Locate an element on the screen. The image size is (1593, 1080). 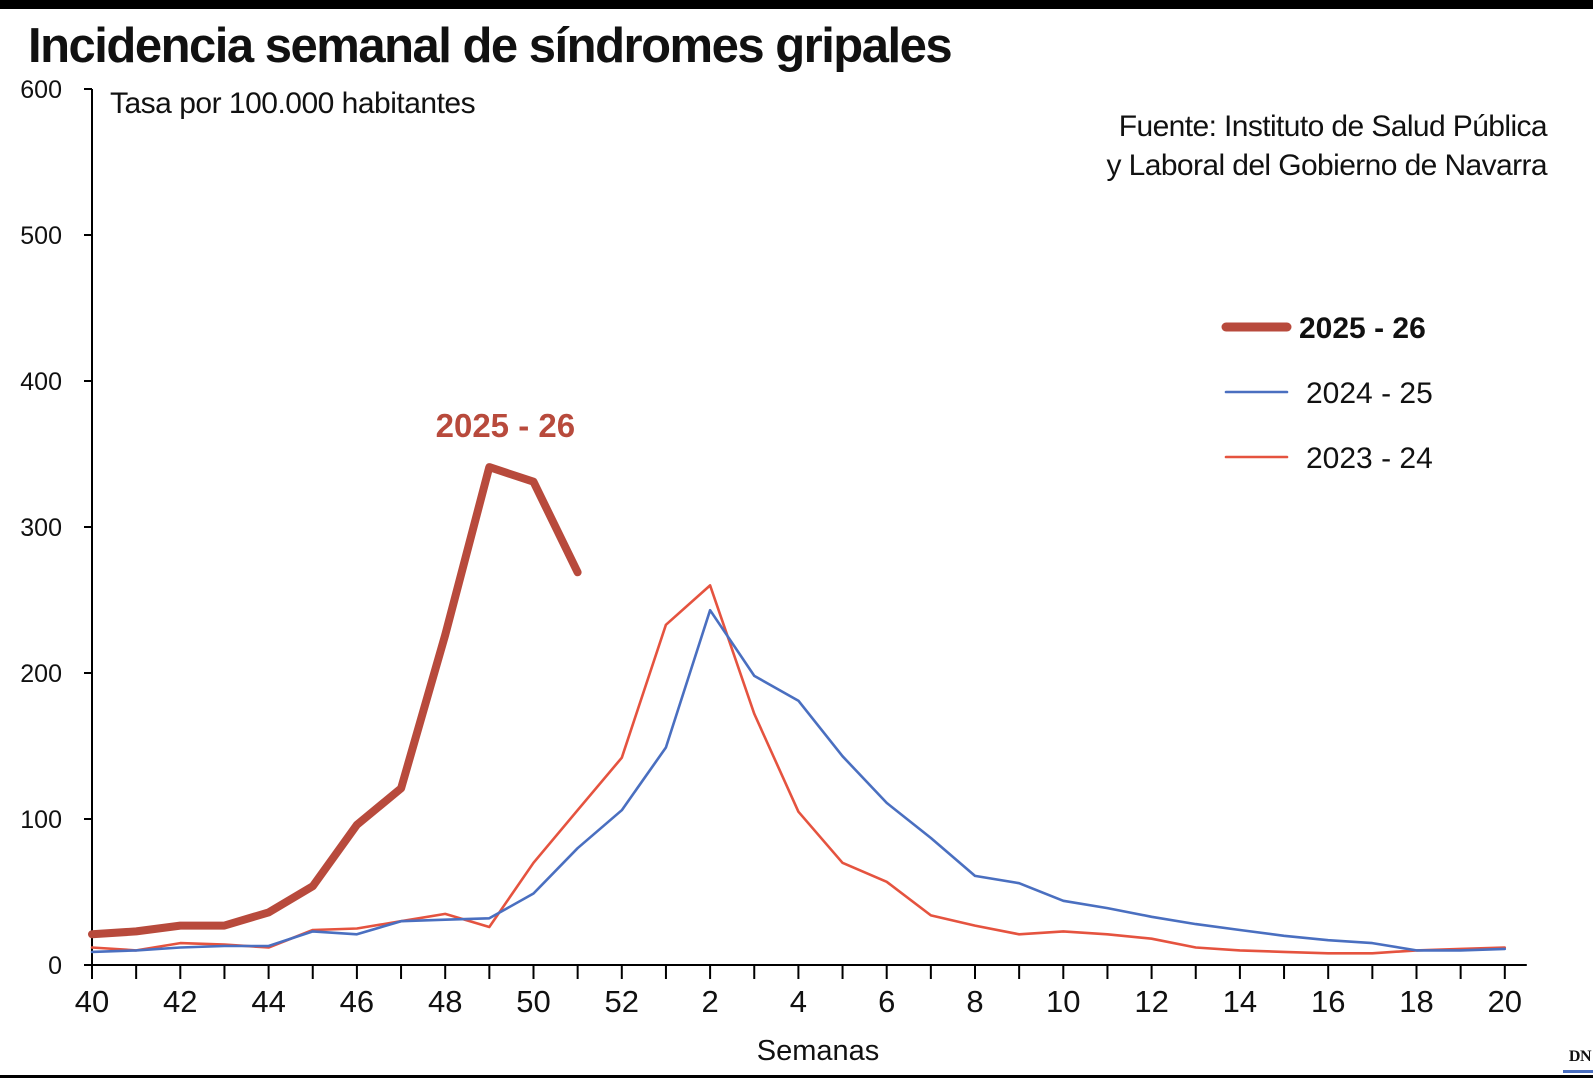
source-line-2: y Laboral del Gobierno de Navarra is located at coordinates (1327, 165).